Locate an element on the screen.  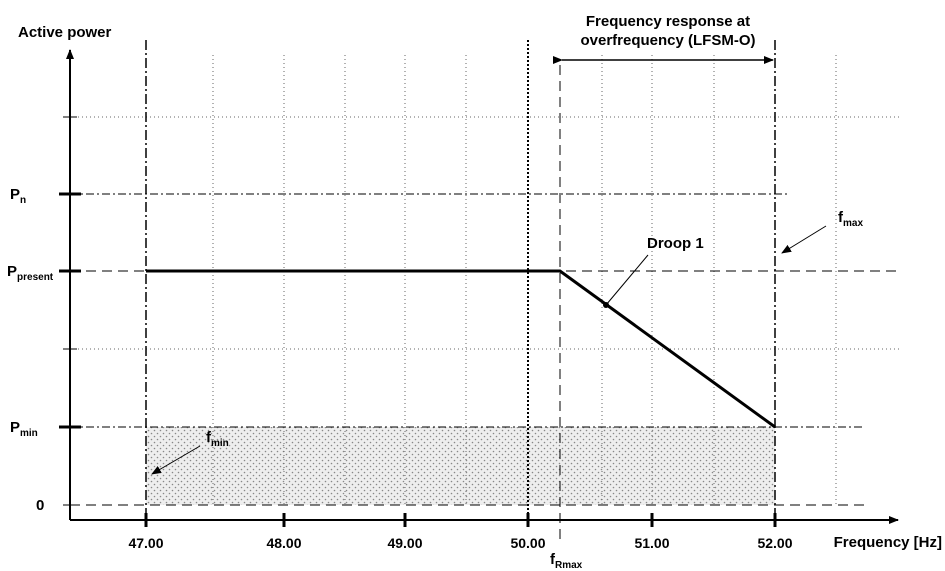
fmax-label: fmax is located at coordinates (850, 219).